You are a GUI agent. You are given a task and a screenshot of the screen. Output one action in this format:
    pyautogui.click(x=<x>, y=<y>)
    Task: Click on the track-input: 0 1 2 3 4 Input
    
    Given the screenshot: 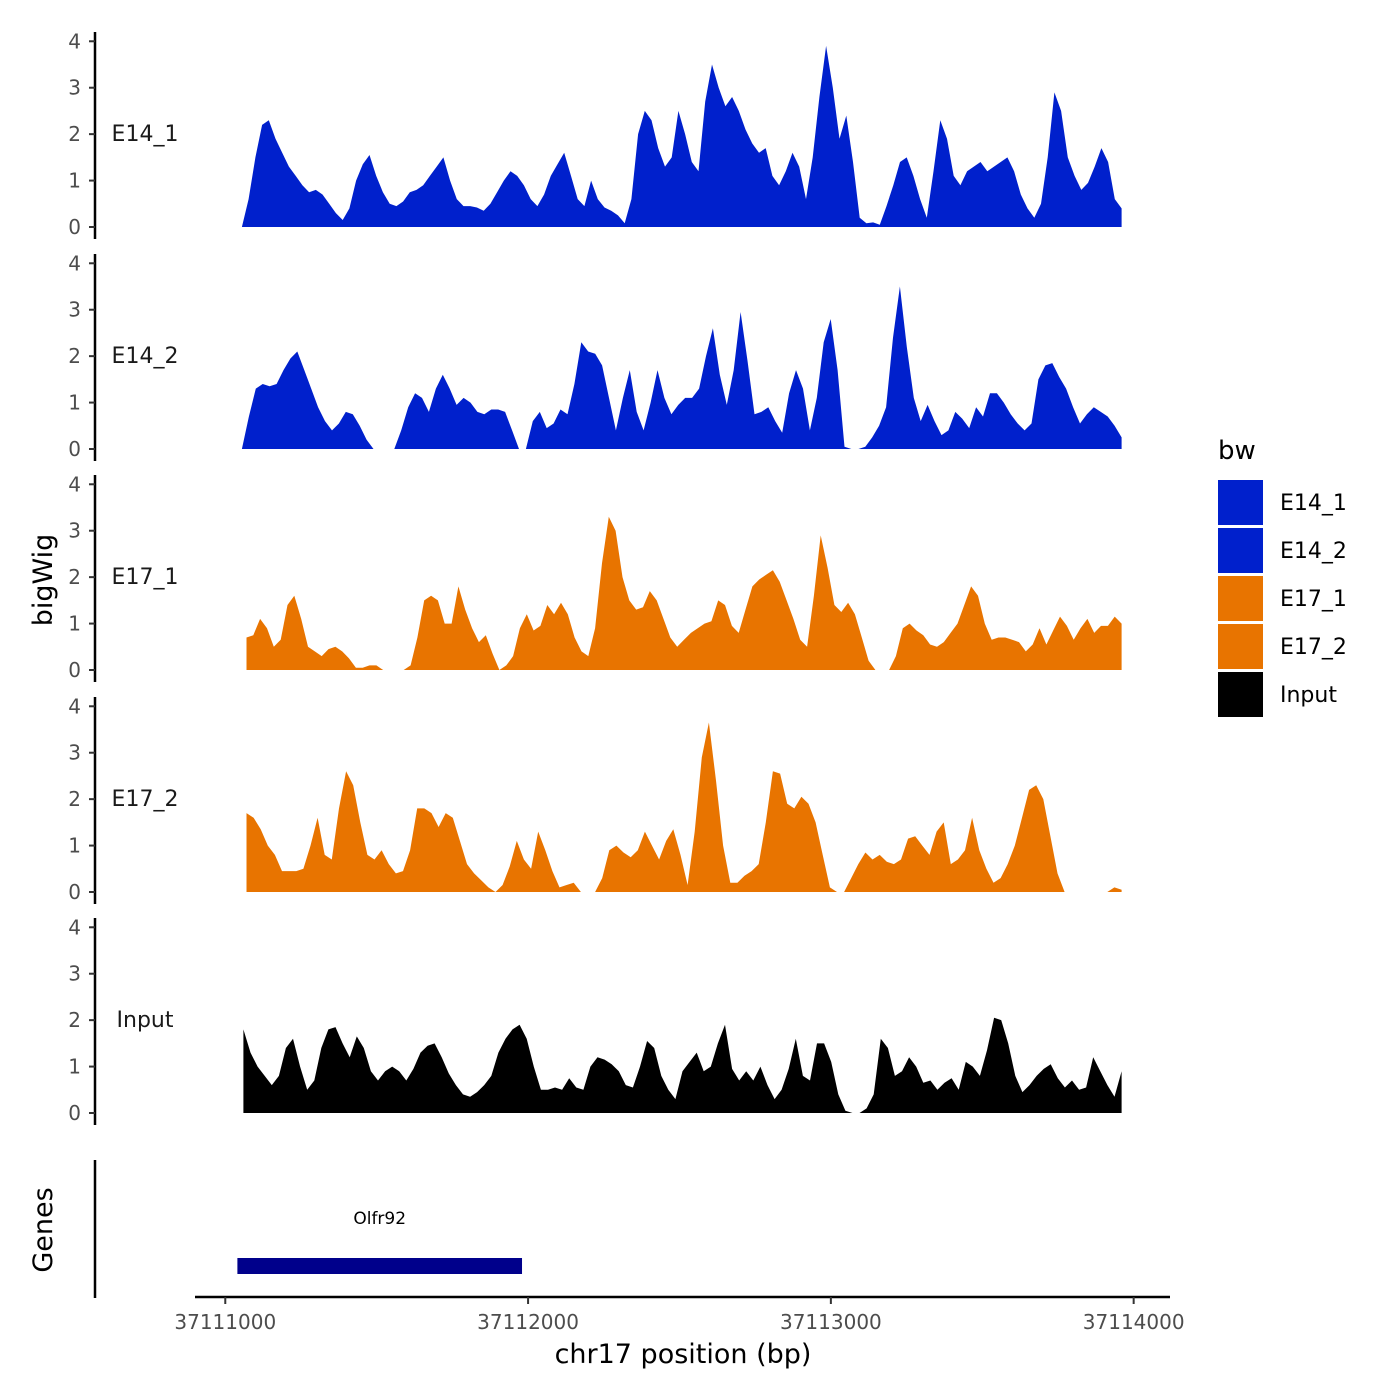 What is the action you would take?
    pyautogui.click(x=595, y=1020)
    